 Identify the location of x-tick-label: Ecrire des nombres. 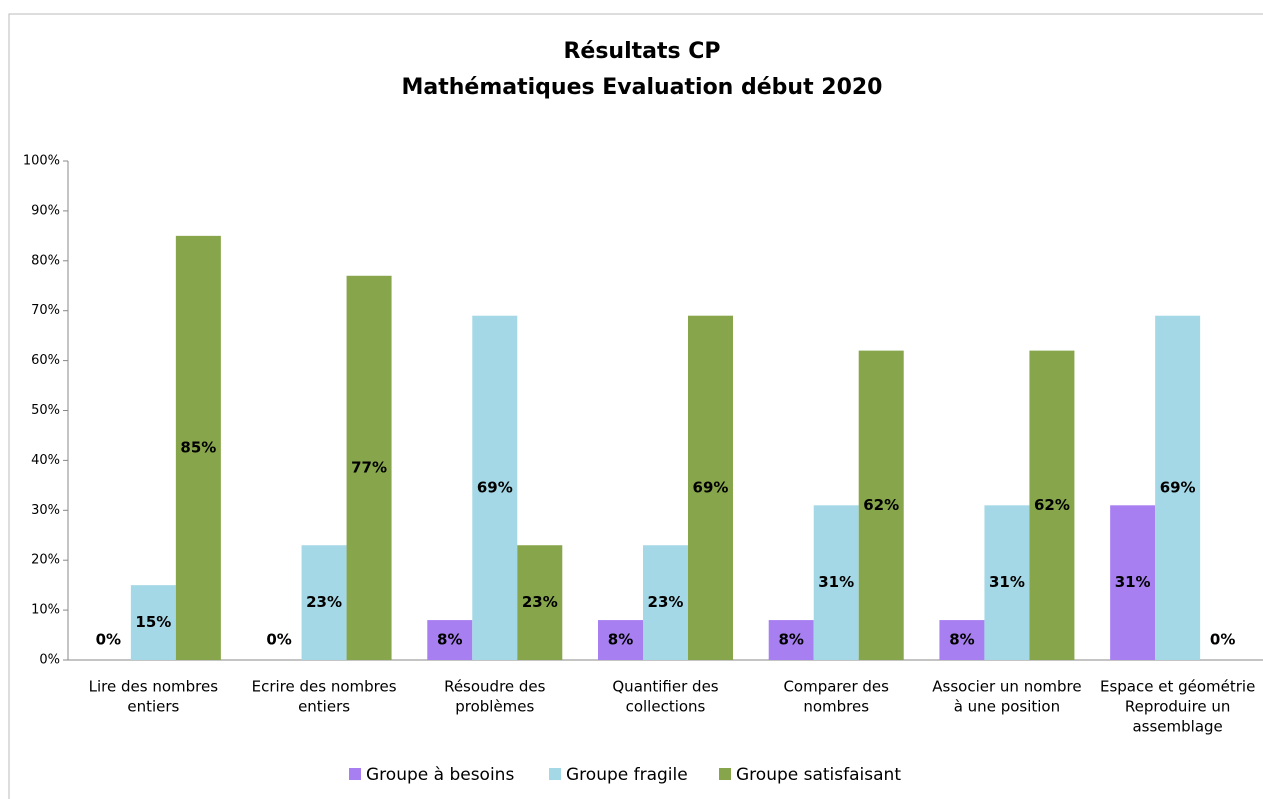
(324, 687).